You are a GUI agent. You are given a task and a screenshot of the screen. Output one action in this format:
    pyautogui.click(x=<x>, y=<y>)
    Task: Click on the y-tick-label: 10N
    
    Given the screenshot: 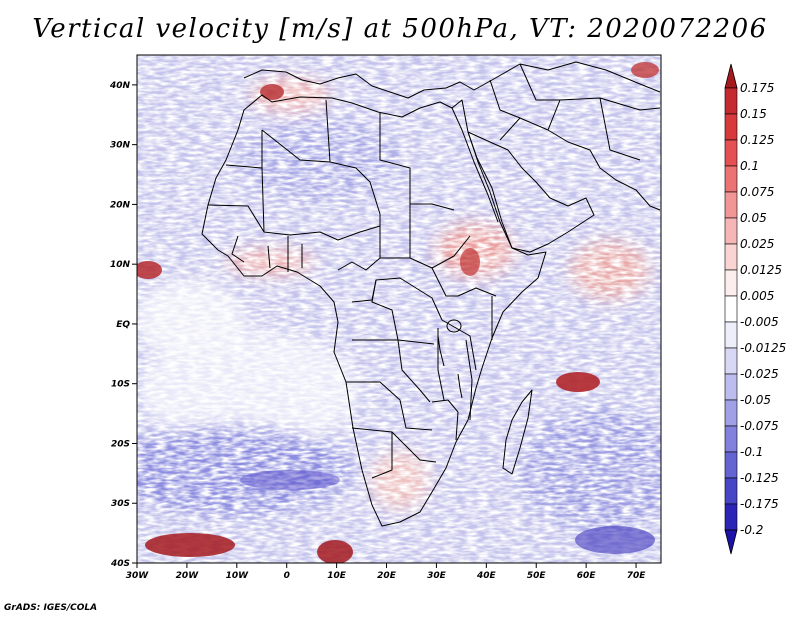 What is the action you would take?
    pyautogui.click(x=120, y=265)
    